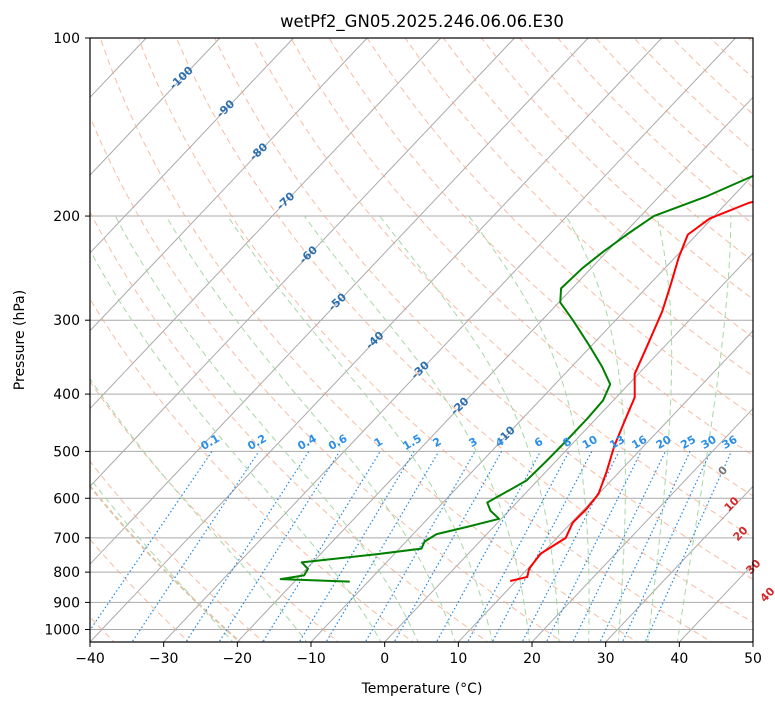 This screenshot has height=708, width=775. What do you see at coordinates (412, 442) in the screenshot?
I see `mixing-ratio-label: 1.5` at bounding box center [412, 442].